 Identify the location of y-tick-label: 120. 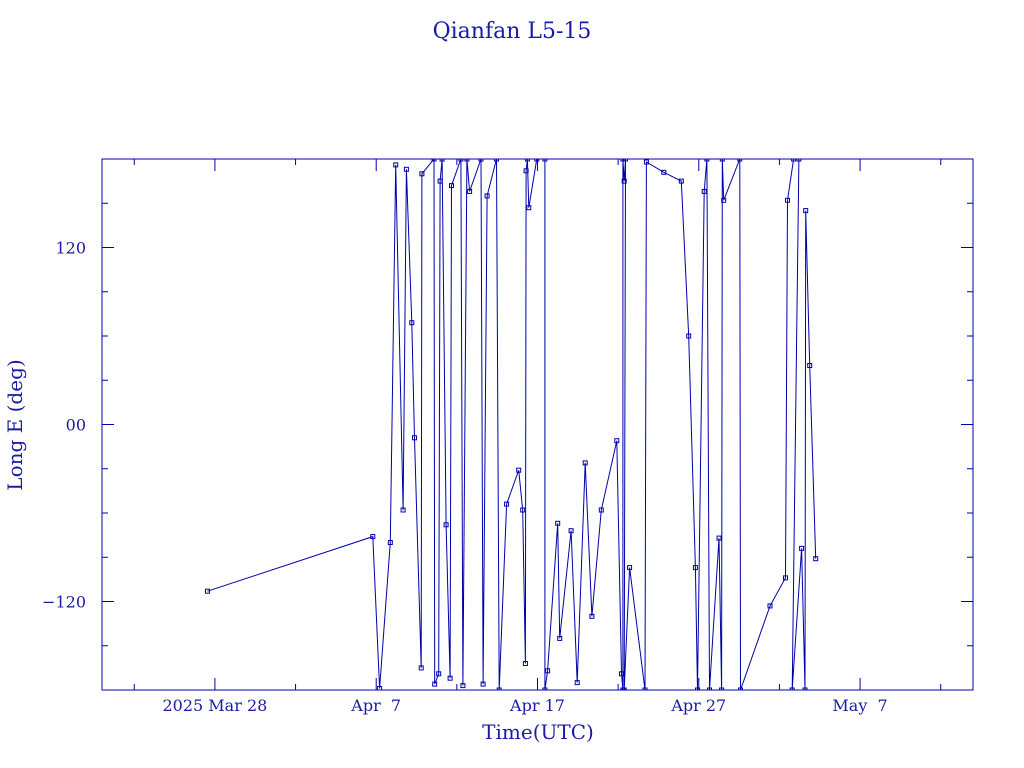
(70, 248).